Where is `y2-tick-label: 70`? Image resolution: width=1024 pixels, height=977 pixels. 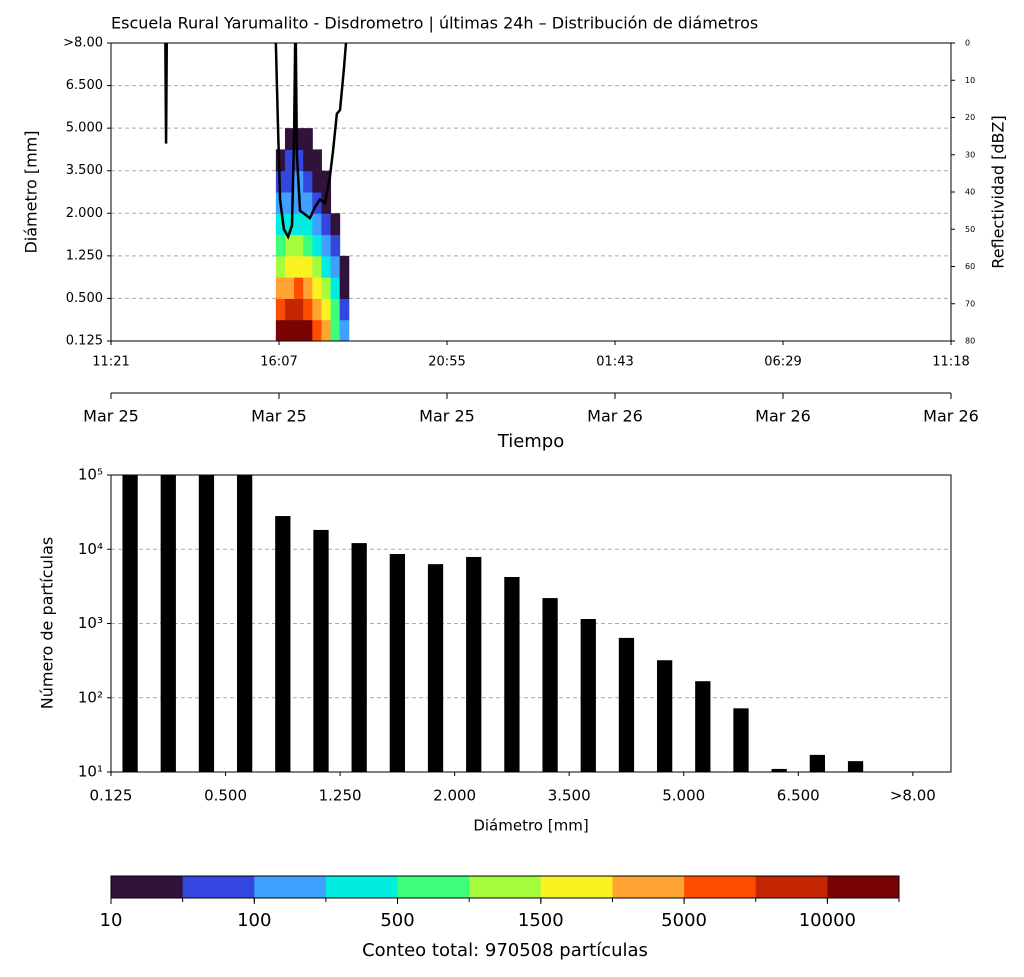 y2-tick-label: 70 is located at coordinates (970, 303).